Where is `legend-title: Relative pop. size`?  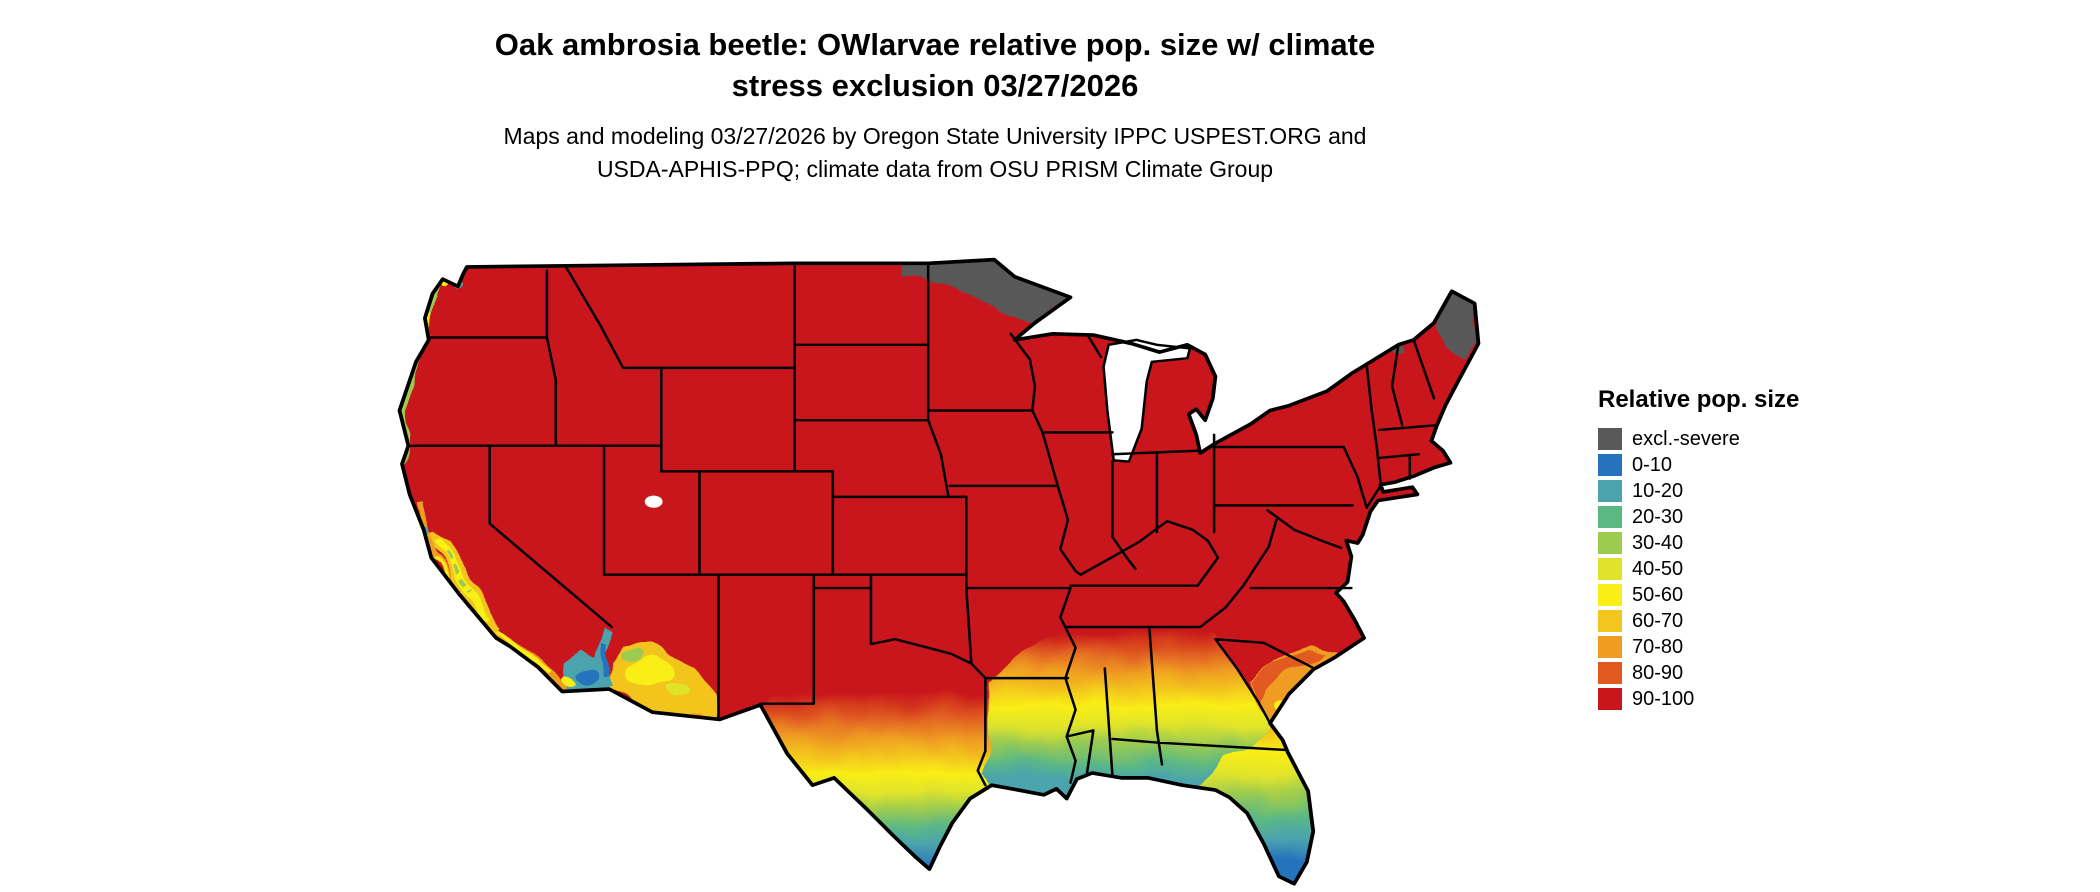
legend-title: Relative pop. size is located at coordinates (1699, 399).